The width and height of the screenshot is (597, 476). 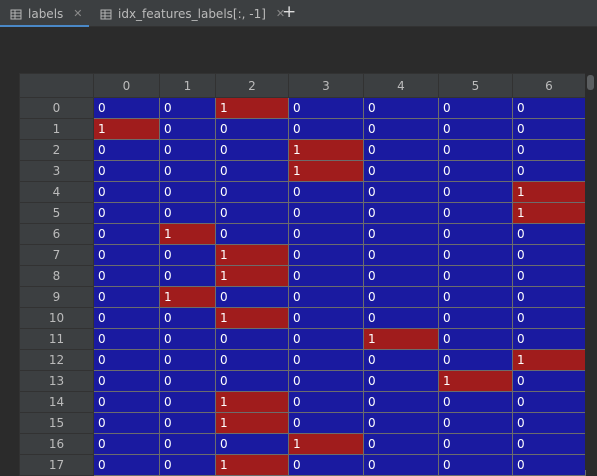 I want to click on row-index: 9, so click(x=56, y=297).